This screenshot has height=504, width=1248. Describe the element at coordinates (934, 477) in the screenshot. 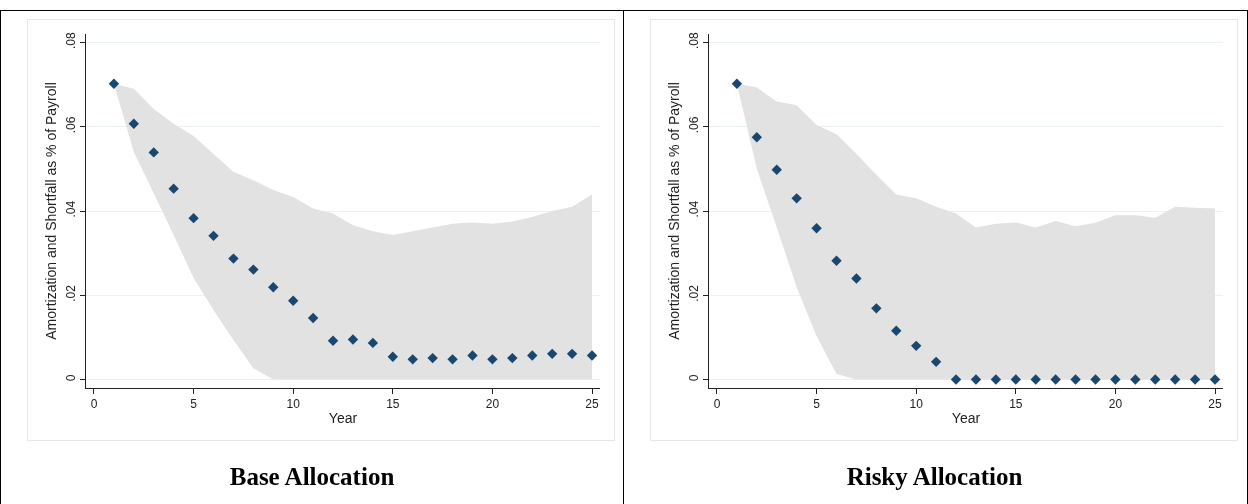

I see `text: Risky Allocation` at that location.